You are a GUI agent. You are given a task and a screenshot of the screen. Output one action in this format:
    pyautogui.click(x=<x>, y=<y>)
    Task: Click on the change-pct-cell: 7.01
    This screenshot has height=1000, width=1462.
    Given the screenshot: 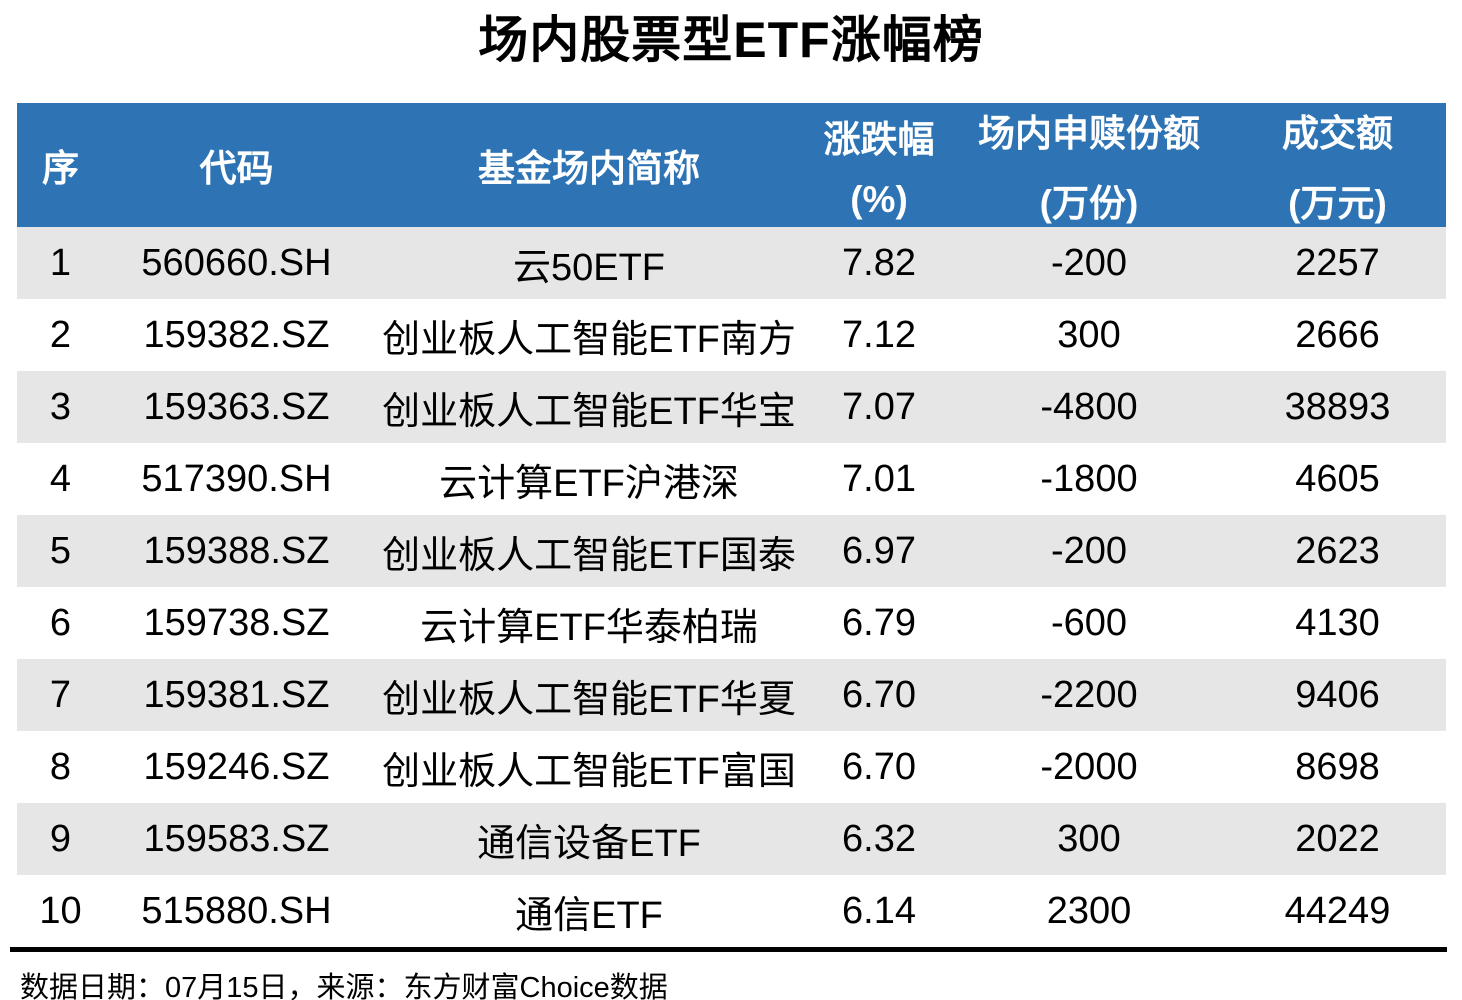 What is the action you would take?
    pyautogui.click(x=879, y=478)
    